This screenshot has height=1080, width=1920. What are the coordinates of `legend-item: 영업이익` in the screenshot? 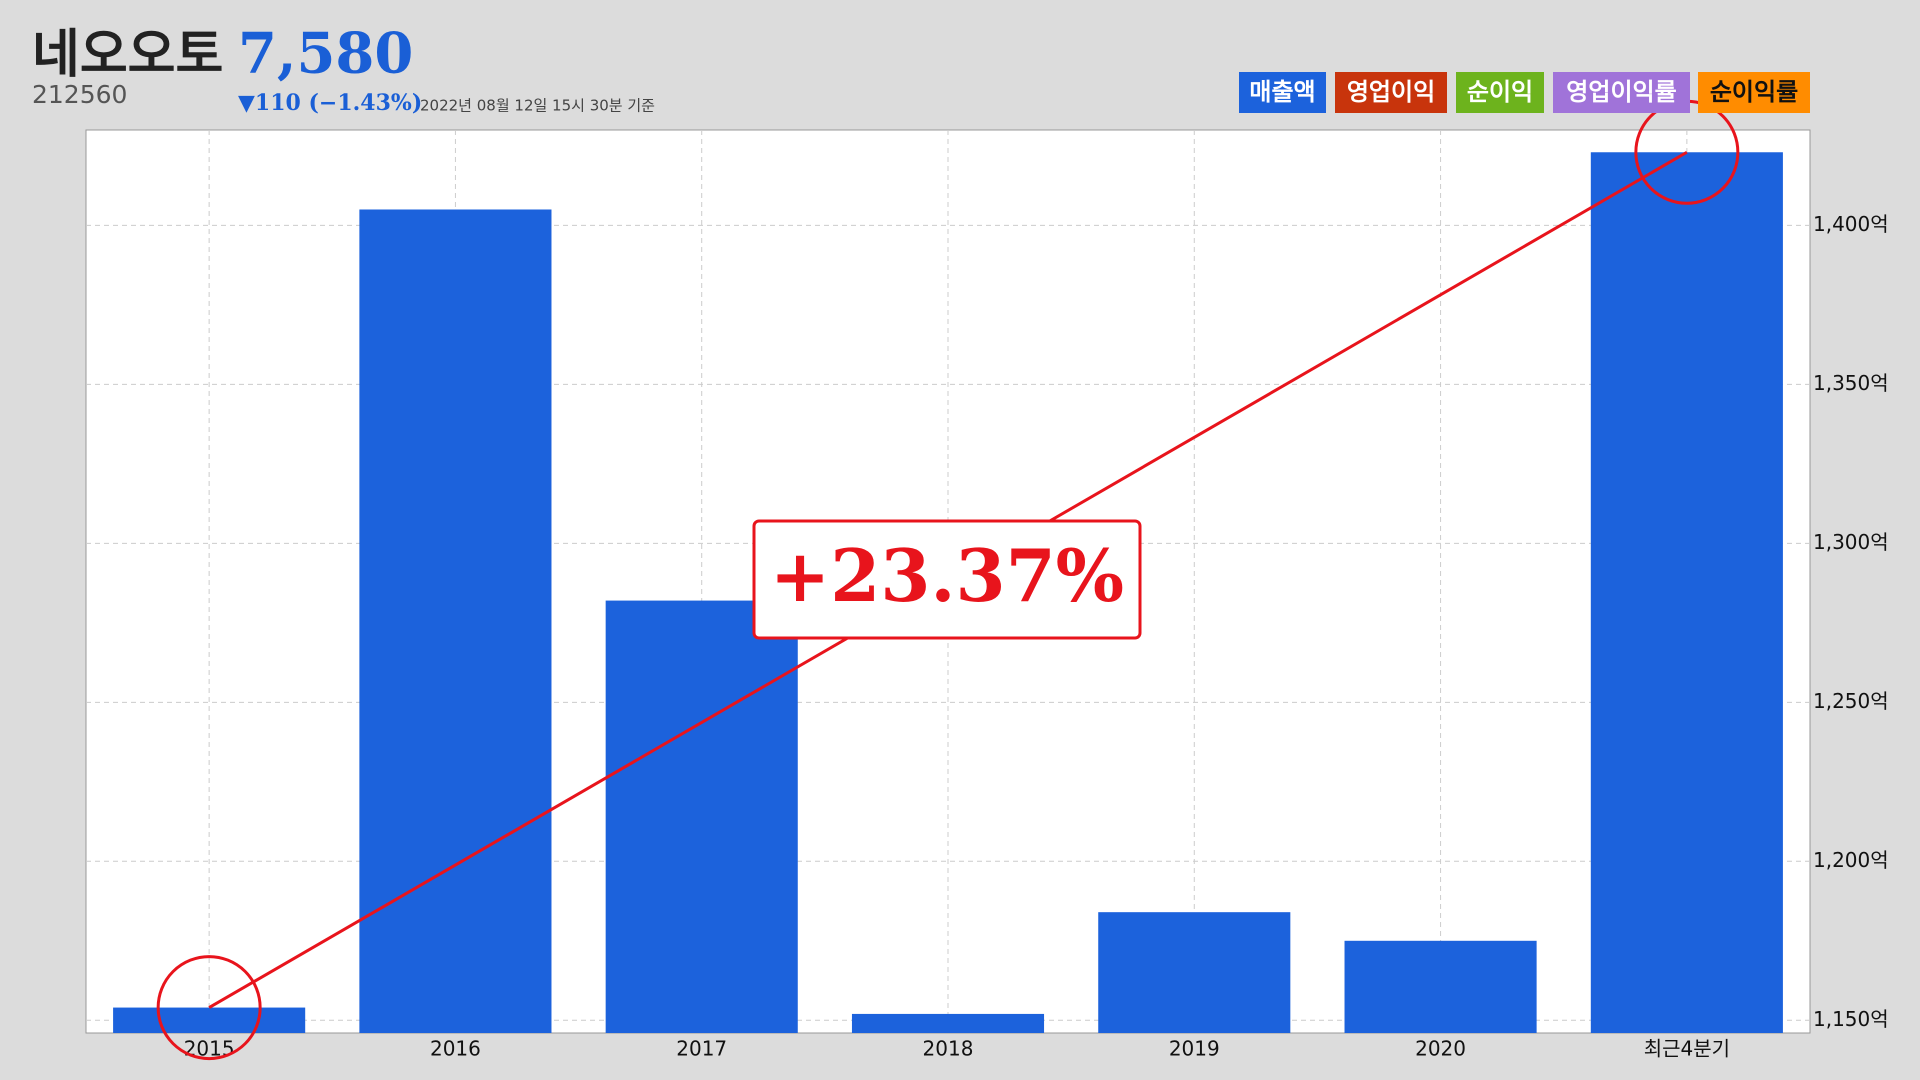 It's located at (1391, 92).